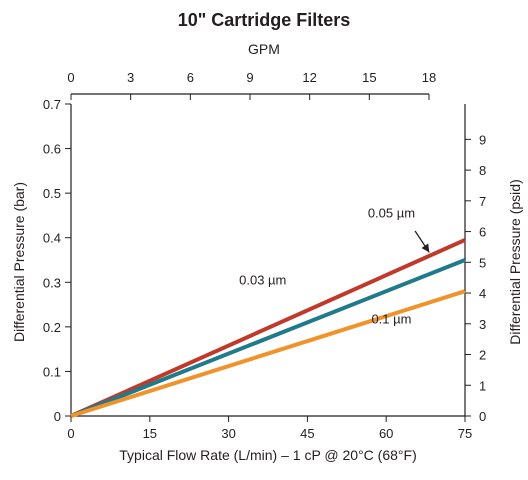 This screenshot has width=528, height=480. Describe the element at coordinates (309, 77) in the screenshot. I see `x2-tick-label: 12` at that location.